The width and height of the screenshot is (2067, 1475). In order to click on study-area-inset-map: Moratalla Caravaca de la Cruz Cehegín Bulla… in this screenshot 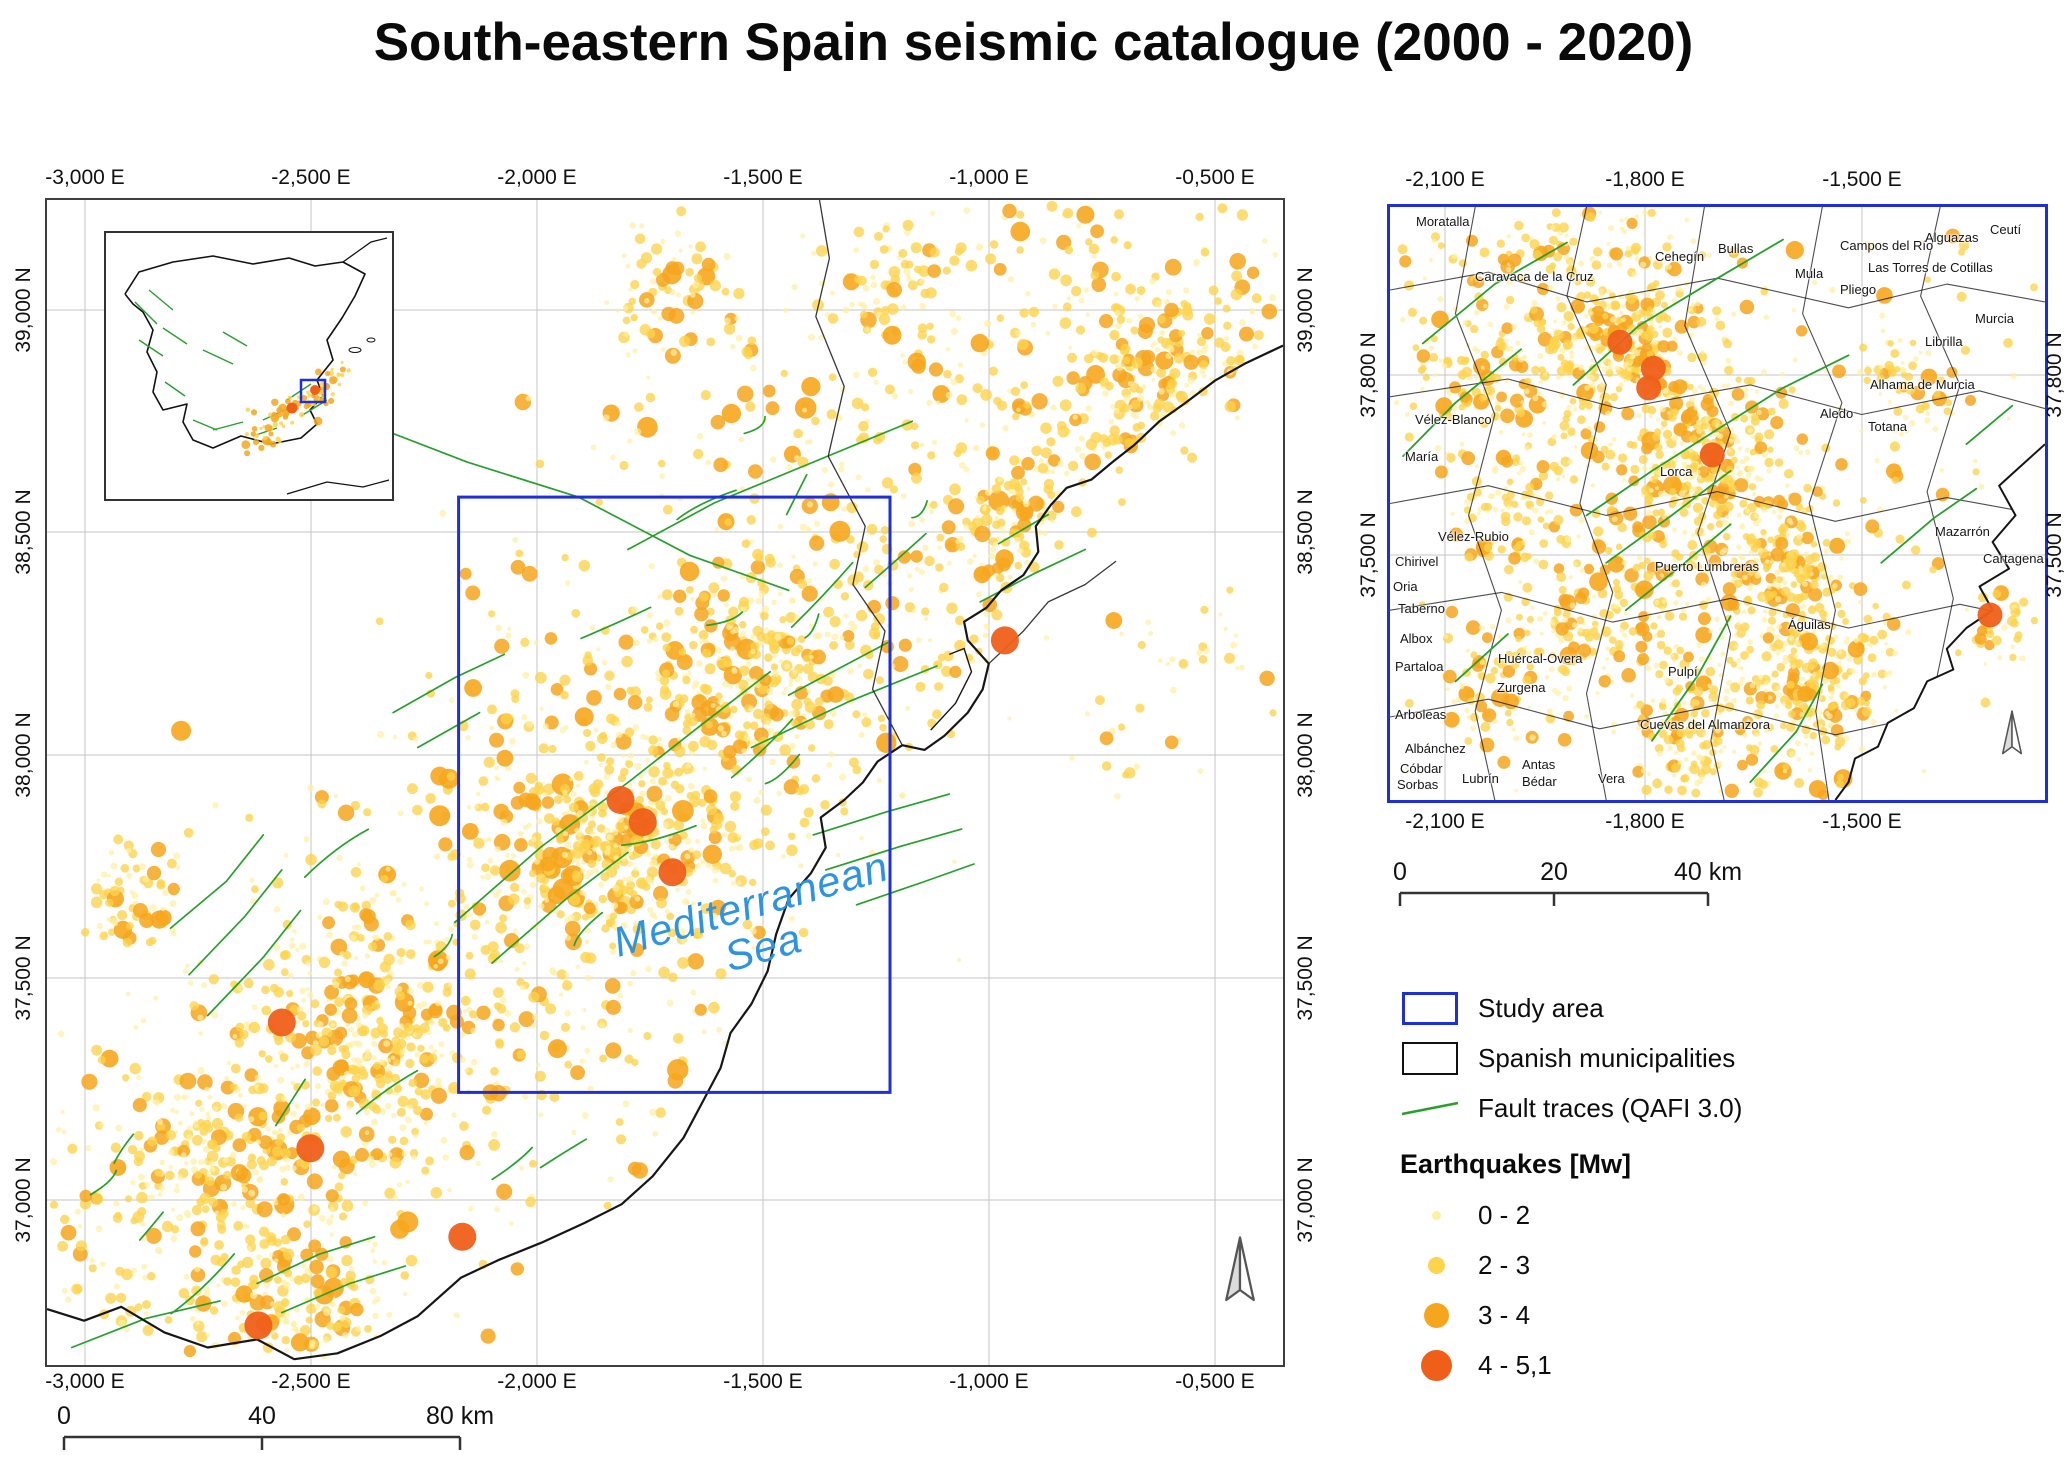, I will do `click(1717, 503)`.